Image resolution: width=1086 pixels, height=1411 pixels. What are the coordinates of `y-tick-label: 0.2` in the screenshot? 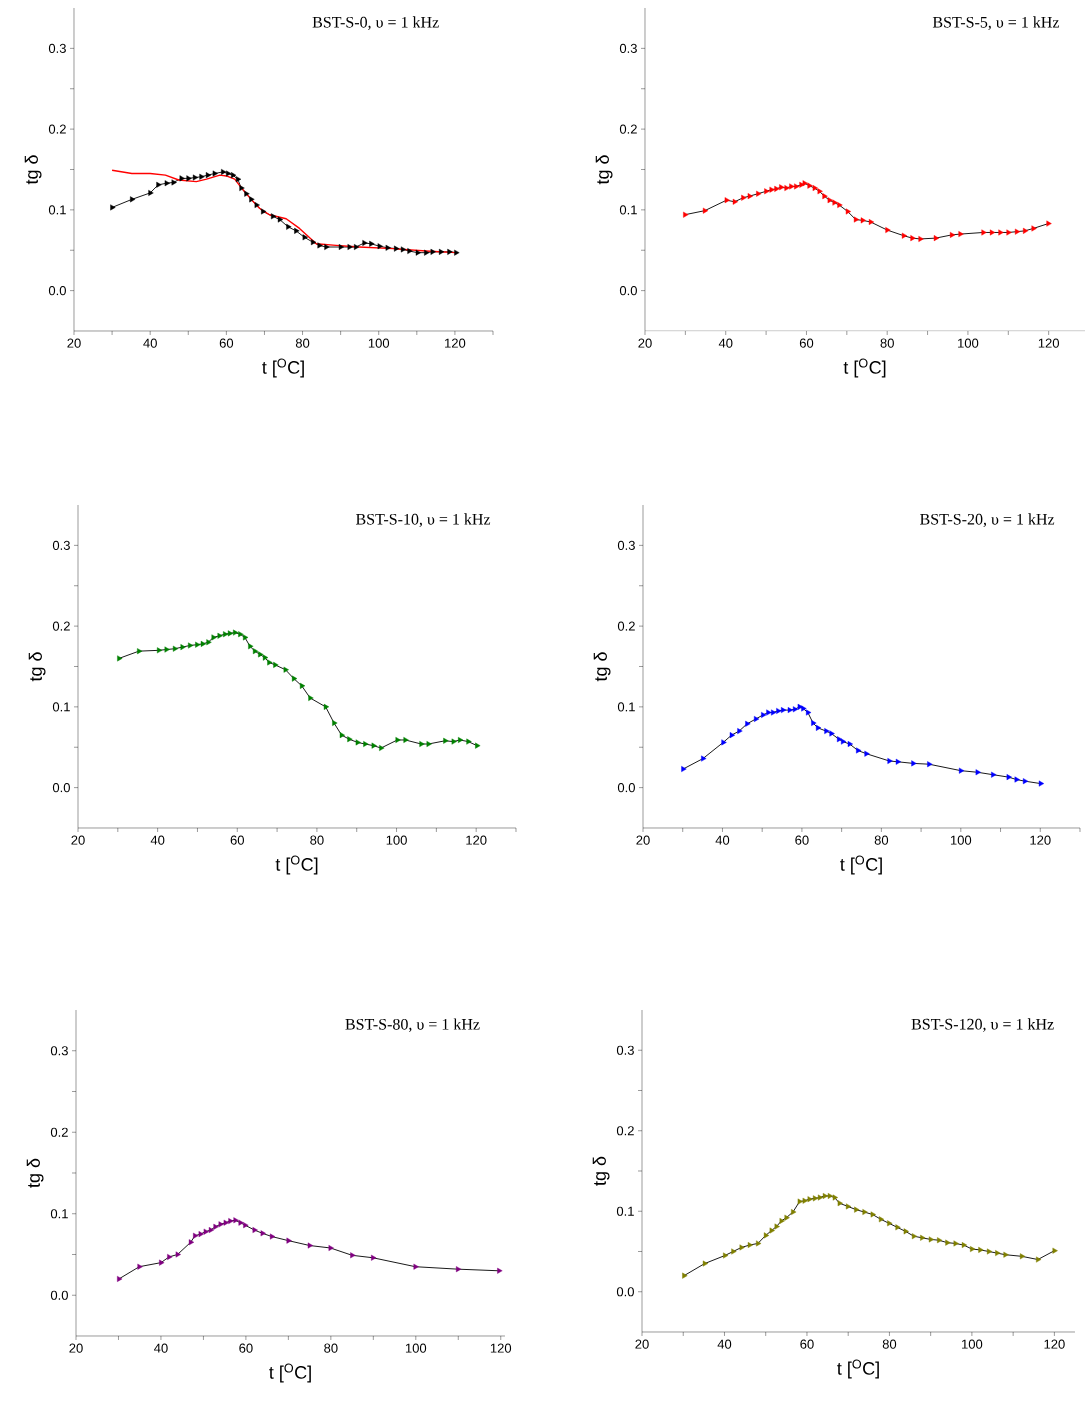 It's located at (626, 626).